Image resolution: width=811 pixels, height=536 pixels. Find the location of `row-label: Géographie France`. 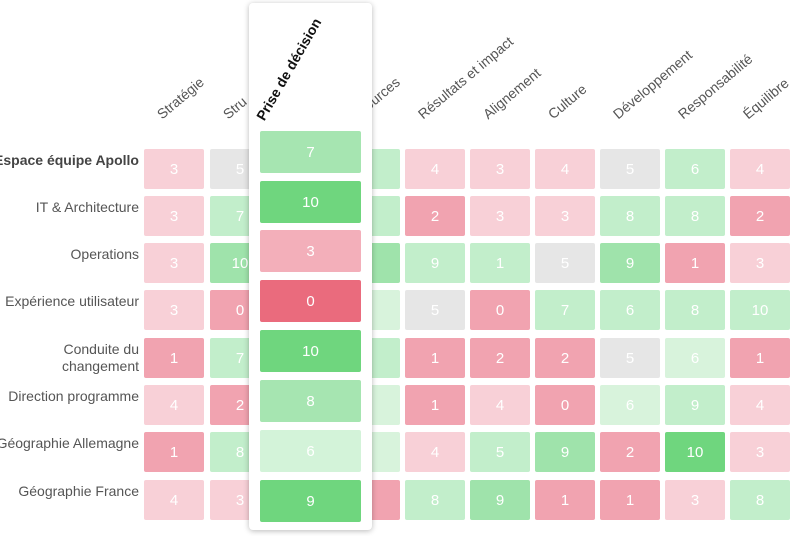

row-label: Géographie France is located at coordinates (78, 491).